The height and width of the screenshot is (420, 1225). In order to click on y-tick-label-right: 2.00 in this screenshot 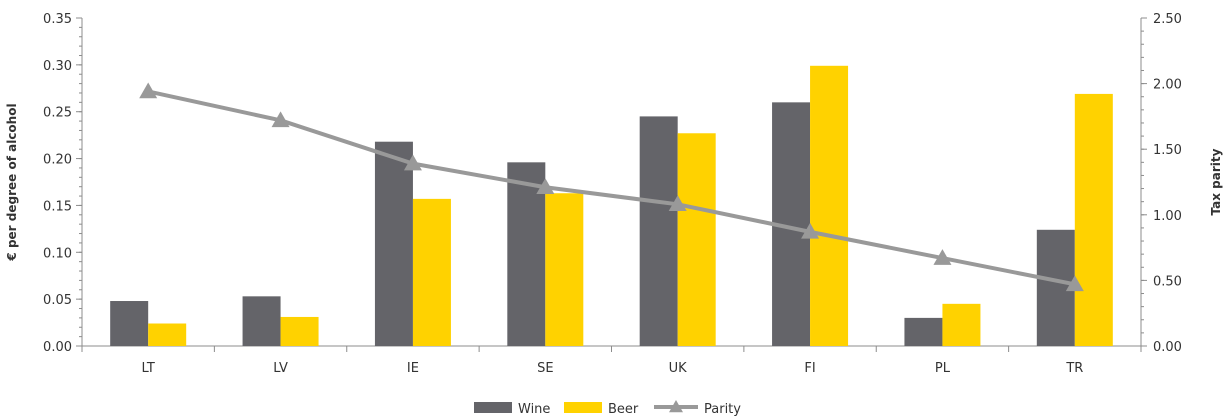, I will do `click(1167, 85)`.